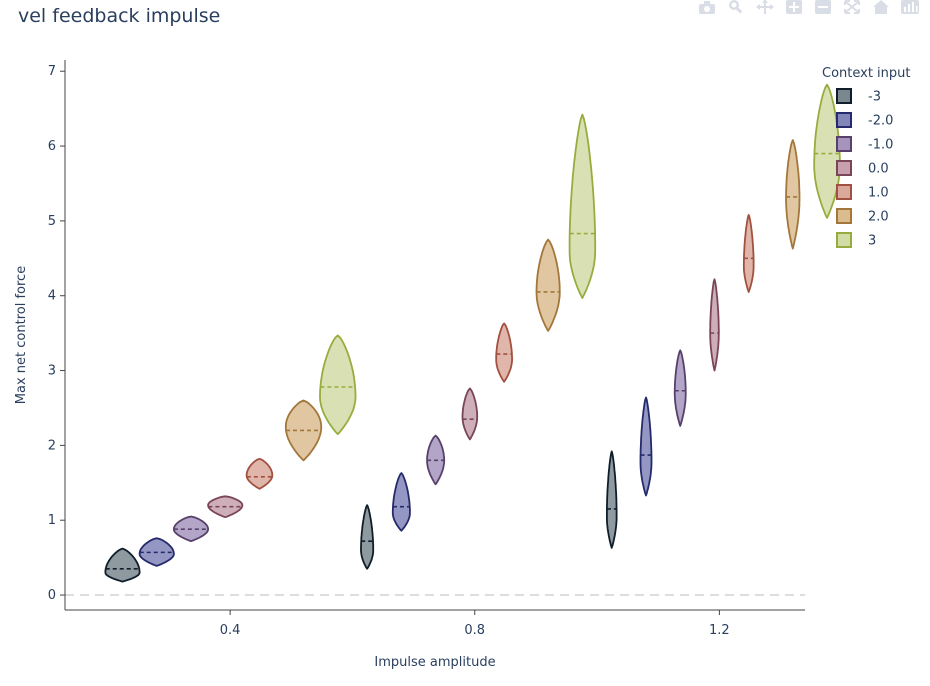  Describe the element at coordinates (52, 520) in the screenshot. I see `y-tick-label: 1` at that location.